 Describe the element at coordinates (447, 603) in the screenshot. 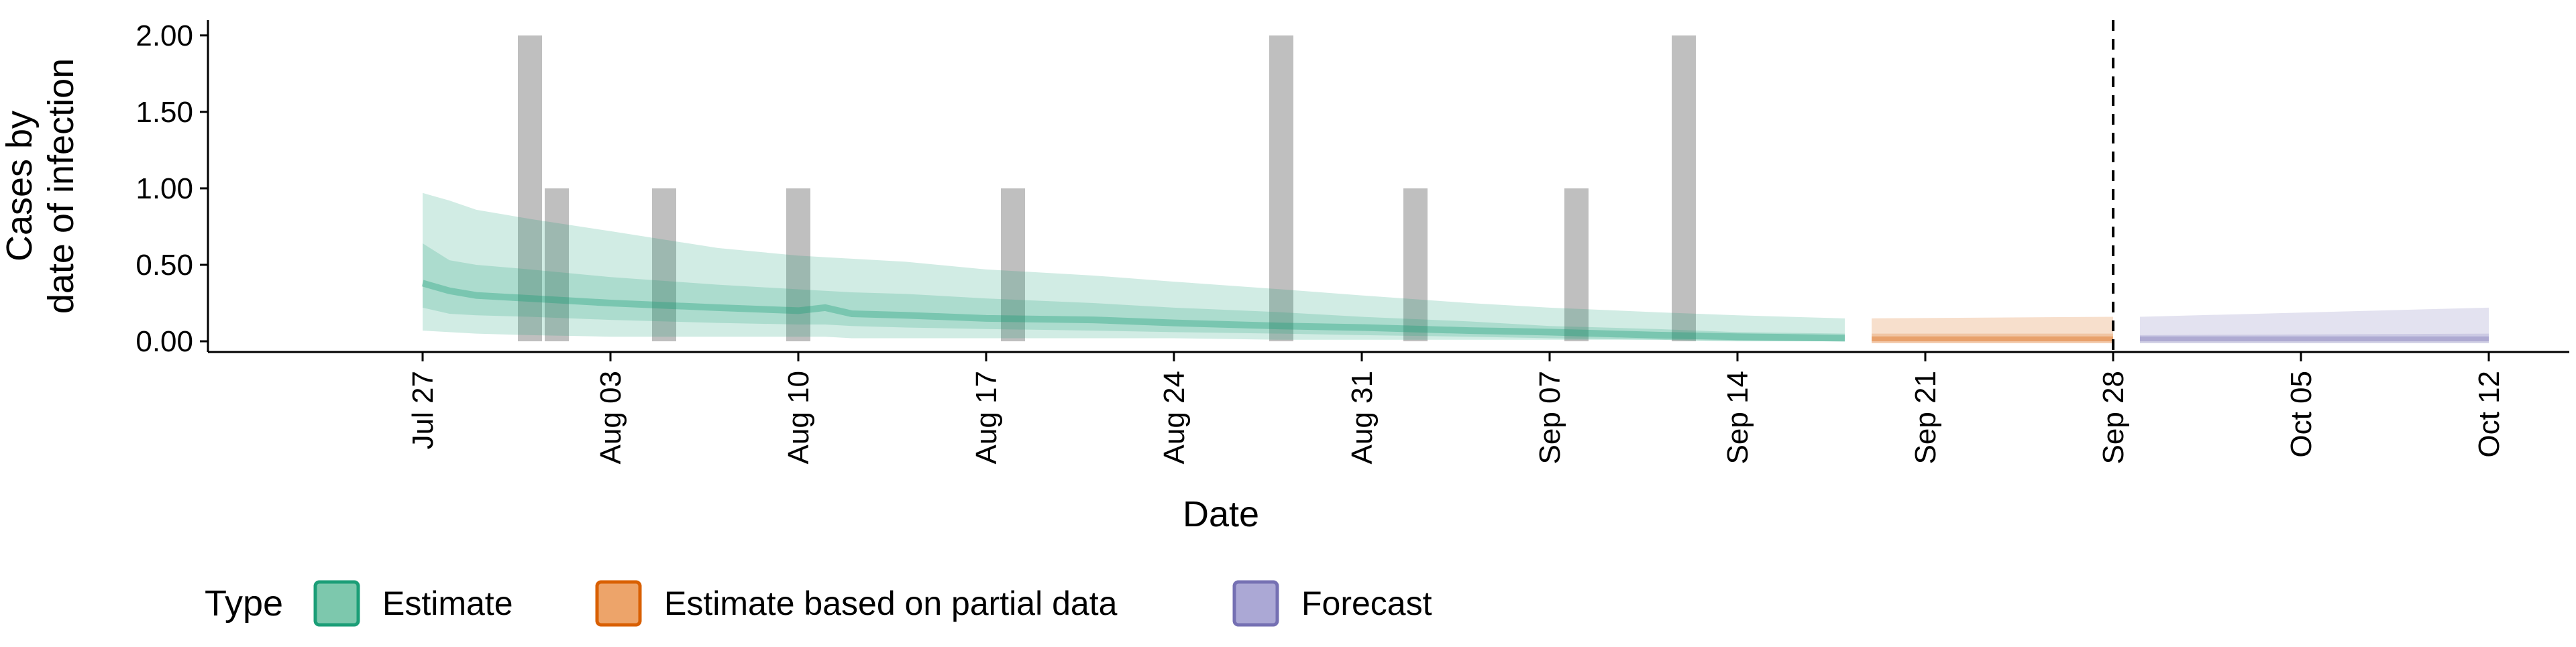

I see `legend-item-label: Estimate` at that location.